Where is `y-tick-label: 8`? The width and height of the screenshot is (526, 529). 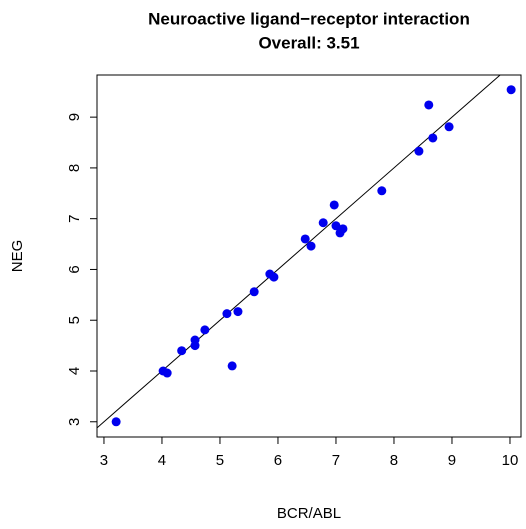
y-tick-label: 8 is located at coordinates (74, 168).